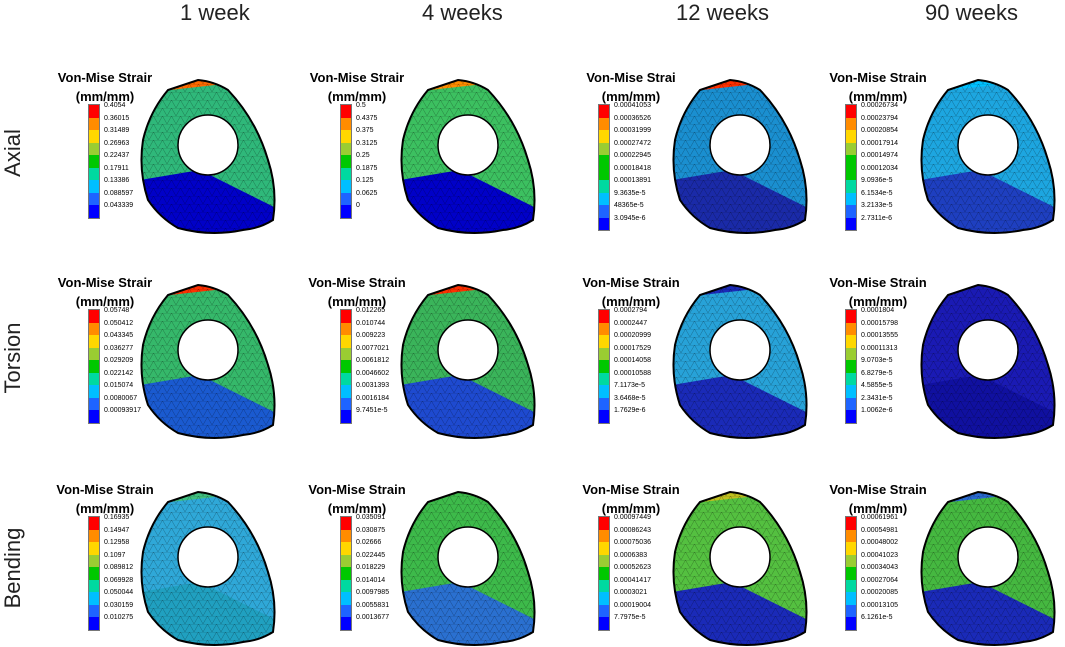 The height and width of the screenshot is (647, 1065). I want to click on legend-value: 6.1534e-5, so click(877, 193).